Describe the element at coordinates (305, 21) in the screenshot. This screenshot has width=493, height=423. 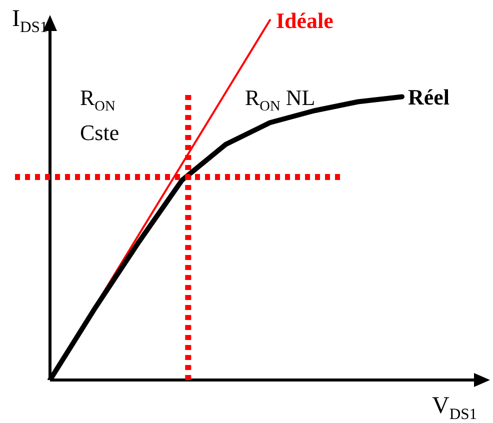
I see `series-label: Idéale` at that location.